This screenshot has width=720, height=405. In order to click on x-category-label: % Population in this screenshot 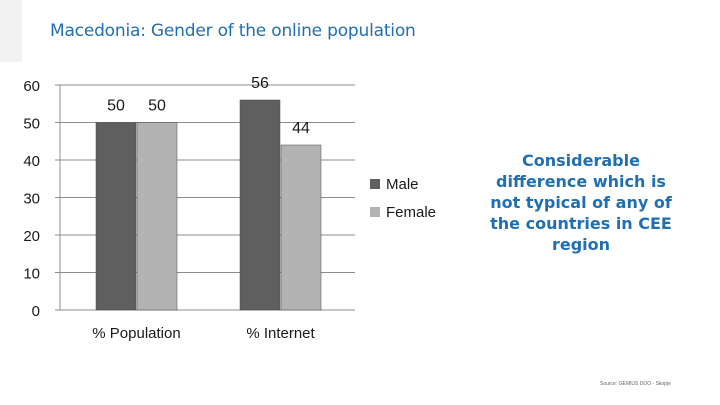, I will do `click(136, 333)`.